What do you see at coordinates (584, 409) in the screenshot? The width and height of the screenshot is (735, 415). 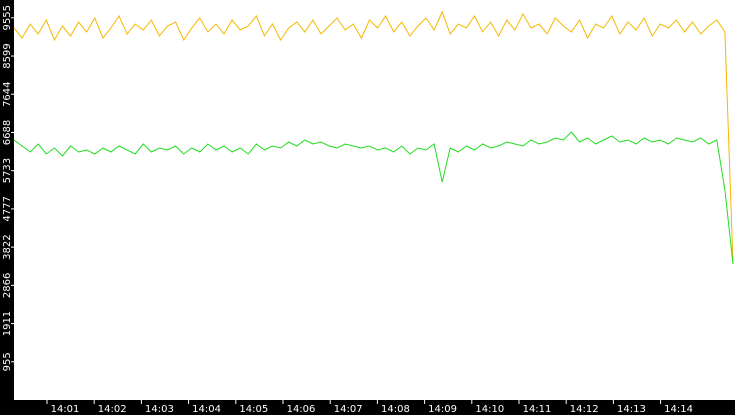 I see `x-tick-label: 14:12` at bounding box center [584, 409].